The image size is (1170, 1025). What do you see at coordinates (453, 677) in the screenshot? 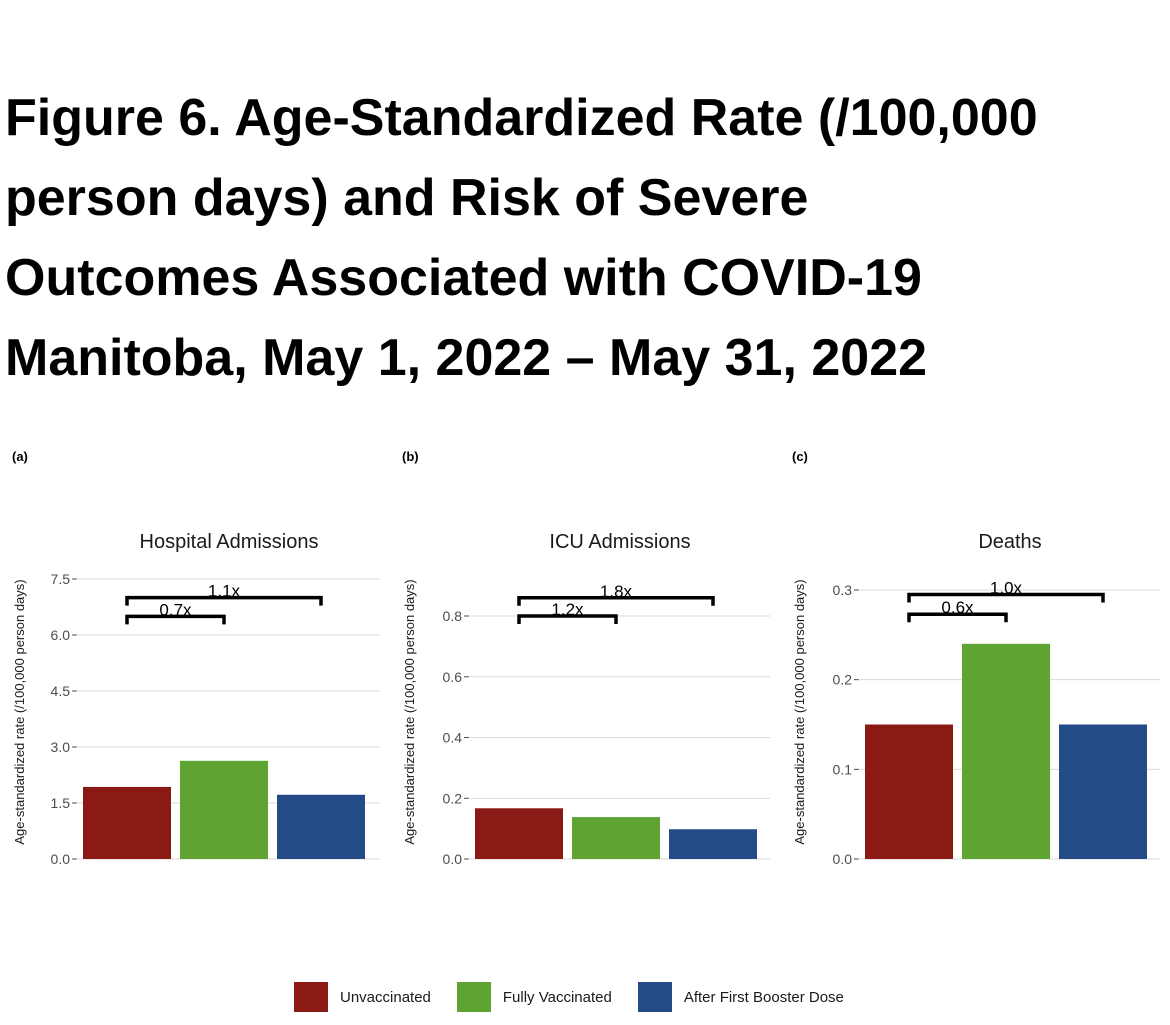
I see `y-tick-label: 0.6` at bounding box center [453, 677].